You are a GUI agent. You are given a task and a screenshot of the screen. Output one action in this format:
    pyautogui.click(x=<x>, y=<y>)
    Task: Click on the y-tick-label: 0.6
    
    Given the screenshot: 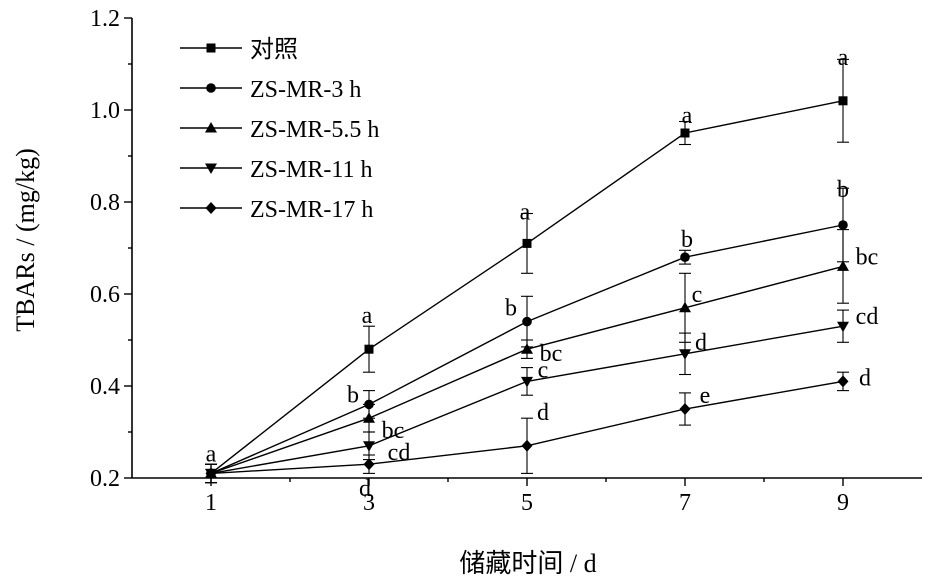 What is the action you would take?
    pyautogui.click(x=105, y=295)
    